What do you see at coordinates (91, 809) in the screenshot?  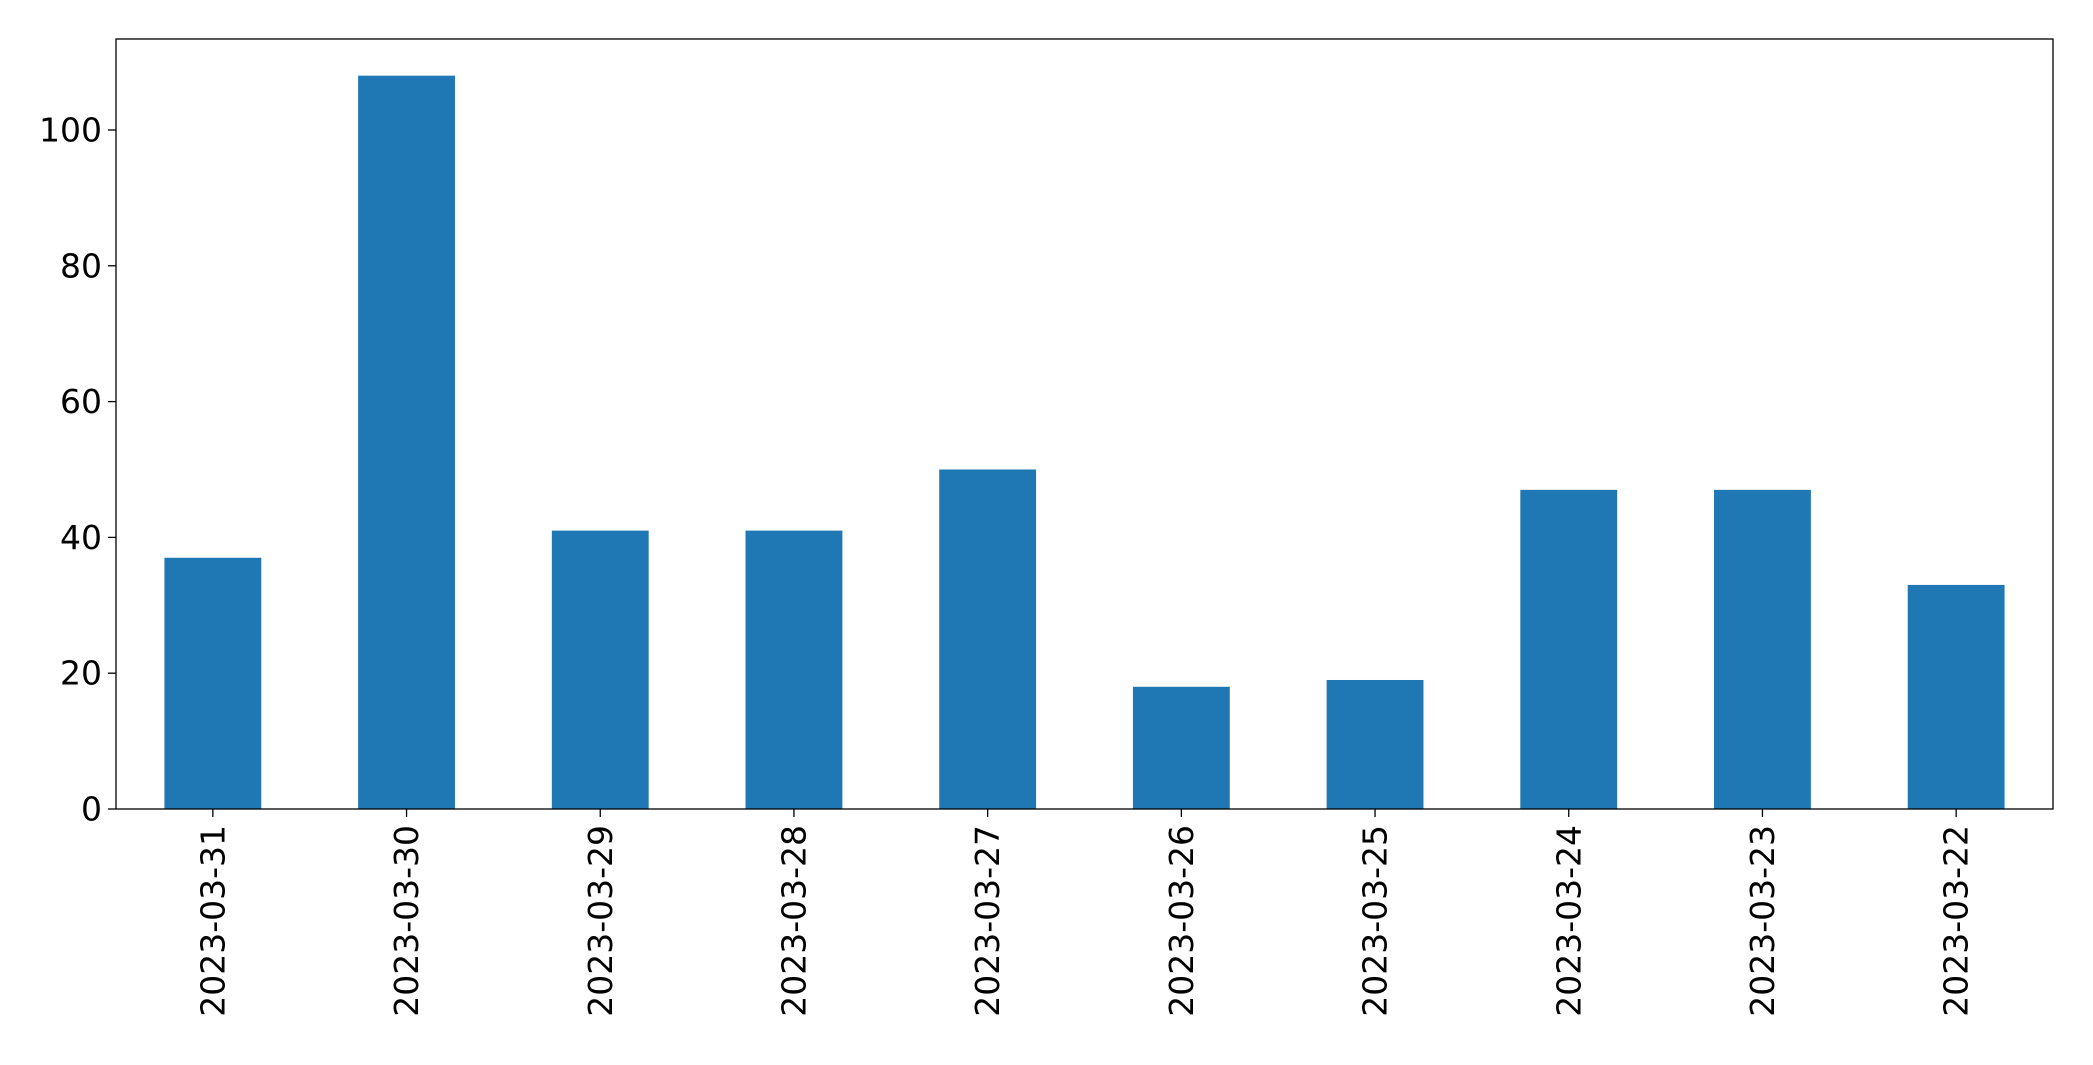 I see `y-tick-label: 0` at bounding box center [91, 809].